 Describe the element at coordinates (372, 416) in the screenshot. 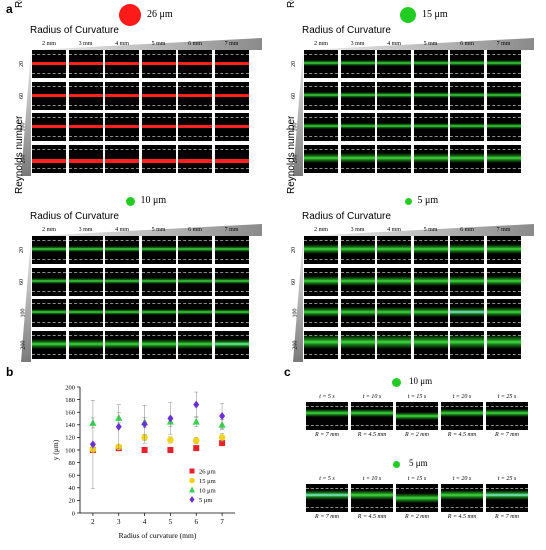

I see `time-lapse-cell` at that location.